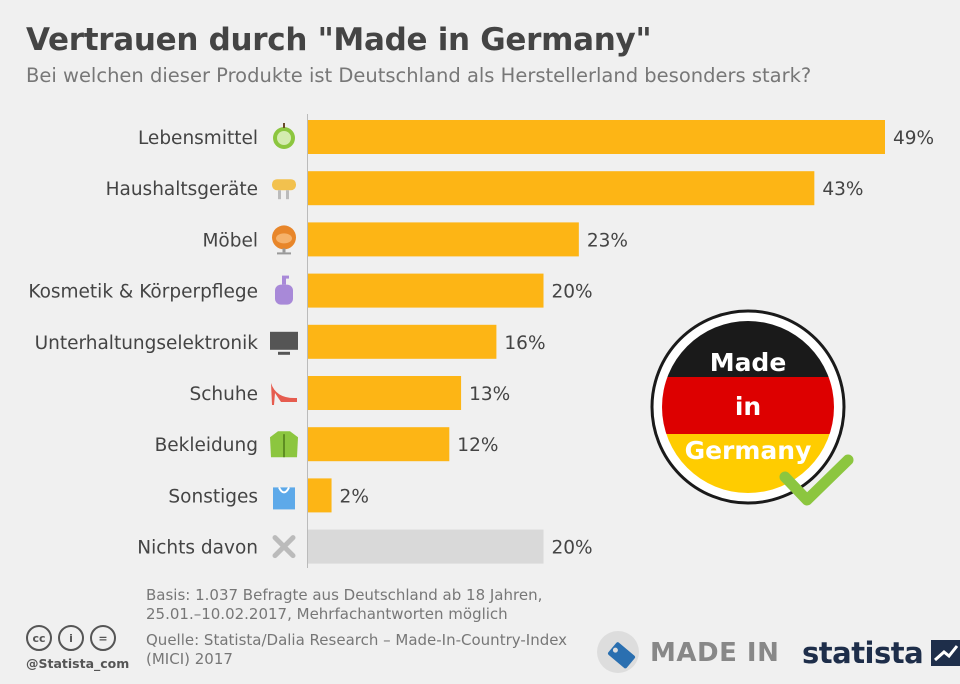 This screenshot has height=684, width=960. What do you see at coordinates (198, 138) in the screenshot?
I see `category-label: Lebensmittel` at bounding box center [198, 138].